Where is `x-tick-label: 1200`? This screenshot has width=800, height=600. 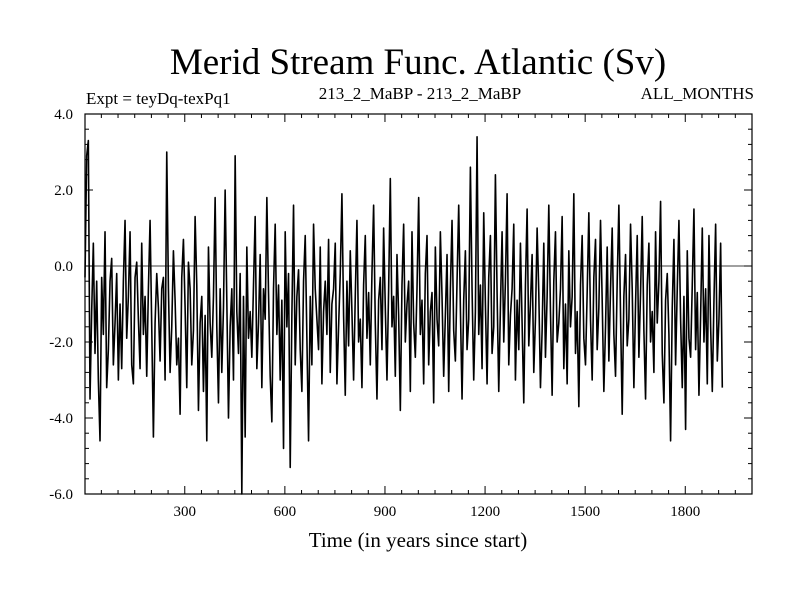
x-tick-label: 1200 is located at coordinates (485, 512).